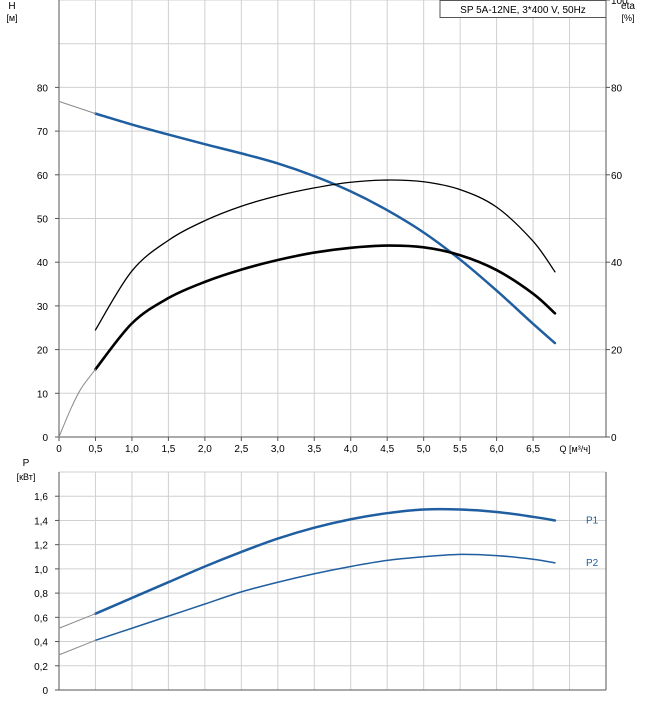  I want to click on y-tick-label-right: 60, so click(617, 176).